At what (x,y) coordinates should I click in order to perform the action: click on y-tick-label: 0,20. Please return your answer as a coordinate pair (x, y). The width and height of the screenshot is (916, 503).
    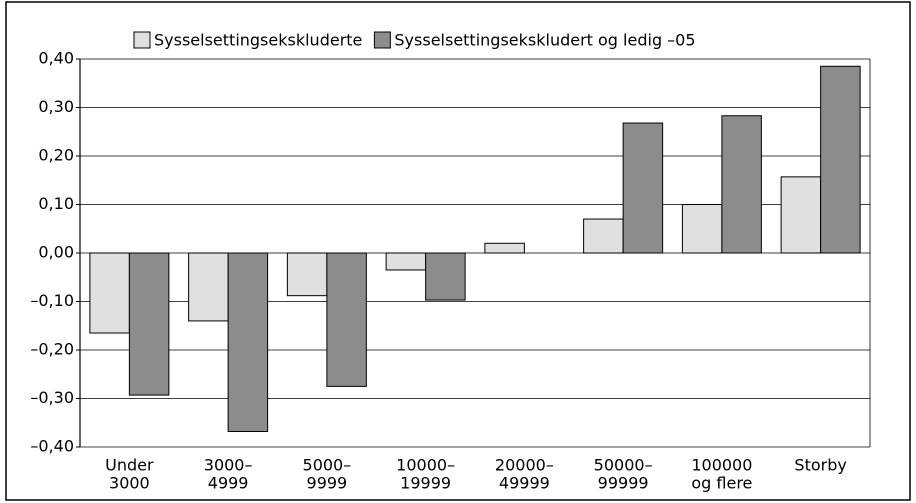
    Looking at the image, I should click on (56, 155).